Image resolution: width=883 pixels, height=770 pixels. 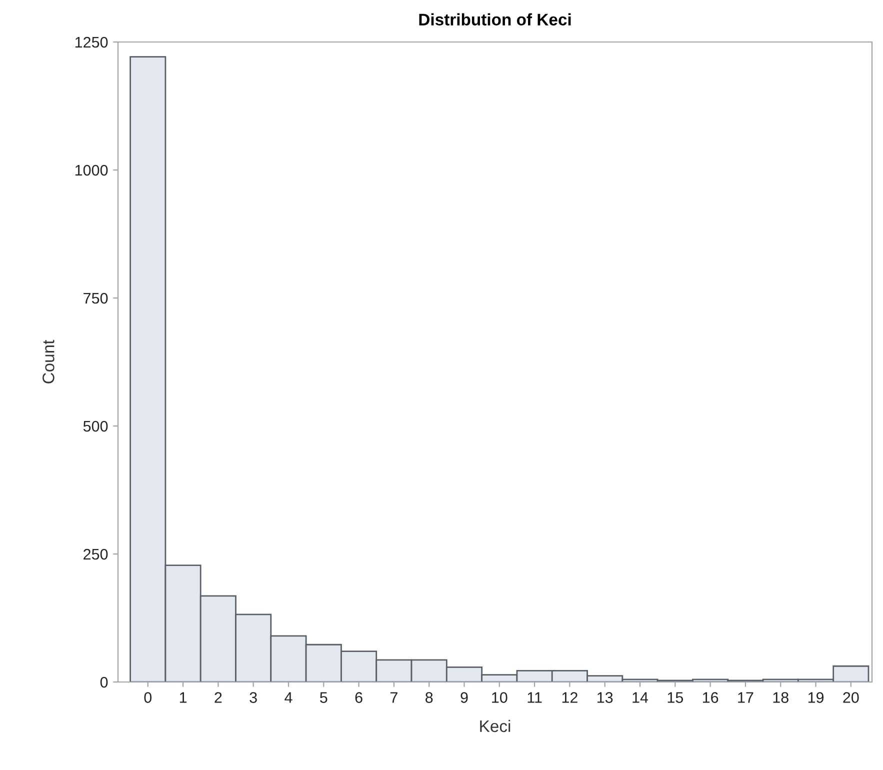 What do you see at coordinates (640, 697) in the screenshot?
I see `x-tick-label: 14` at bounding box center [640, 697].